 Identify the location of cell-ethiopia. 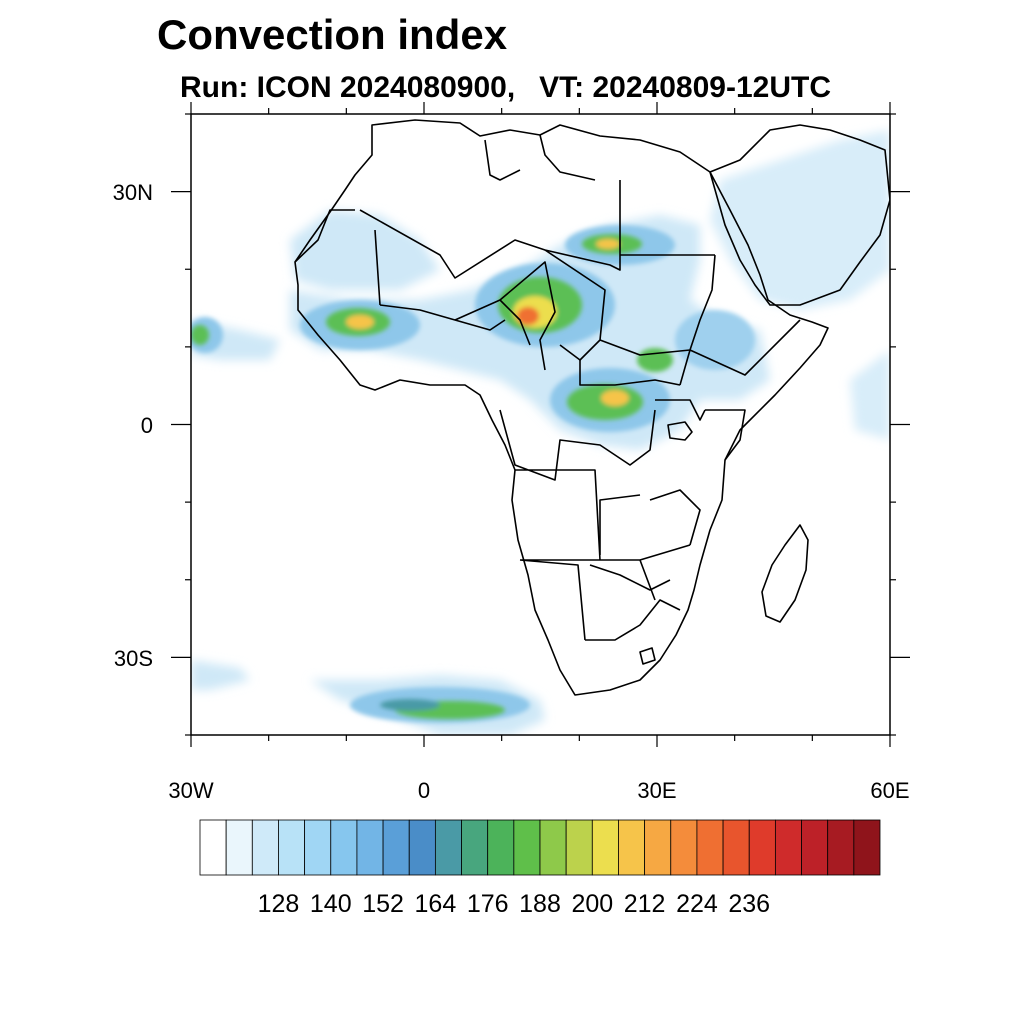
(715, 340).